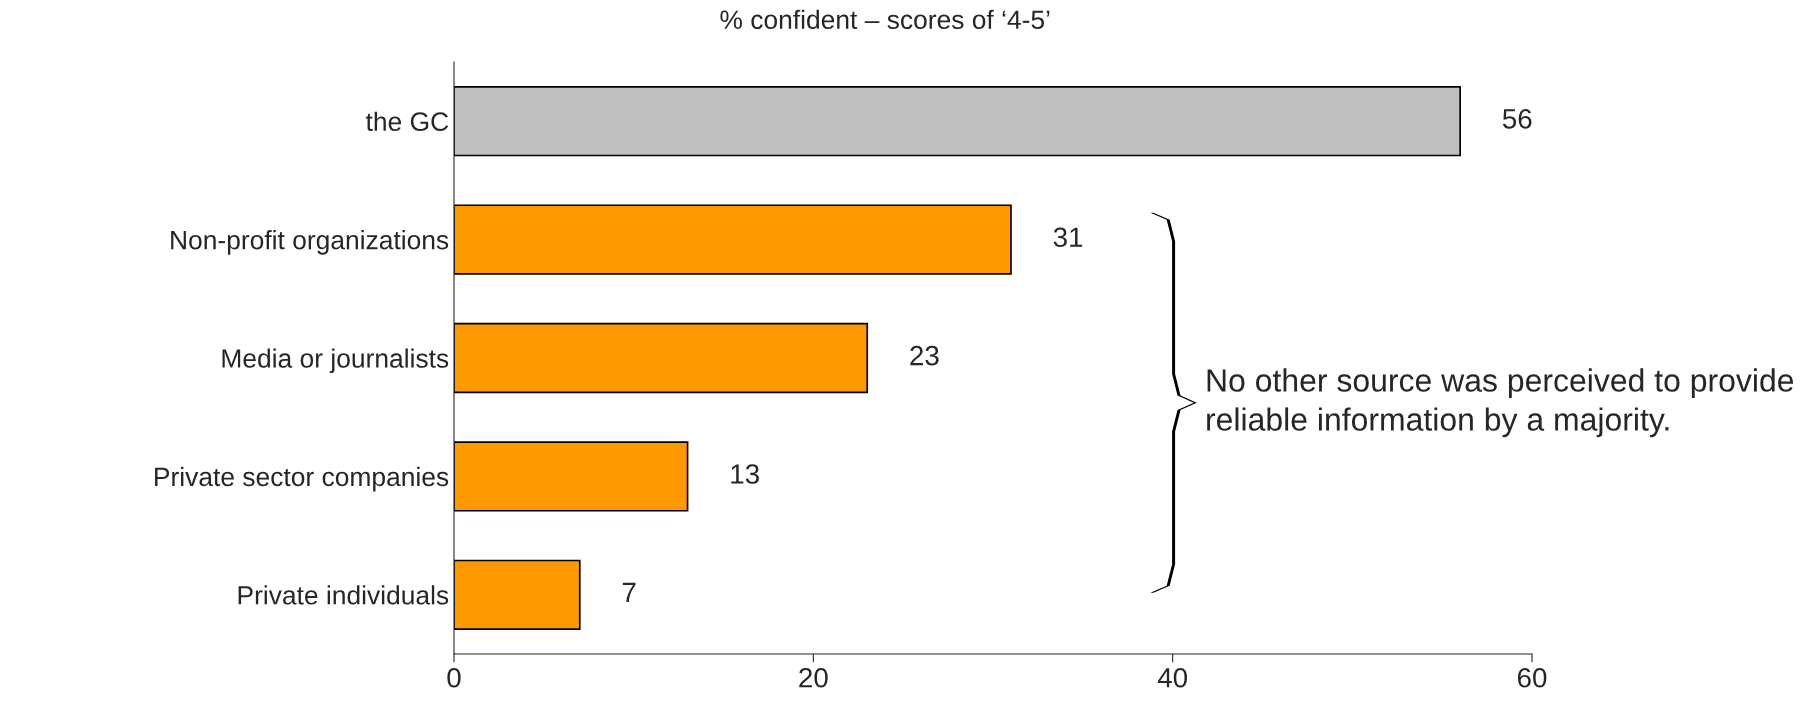  I want to click on y-tick-label: Private individuals, so click(343, 595).